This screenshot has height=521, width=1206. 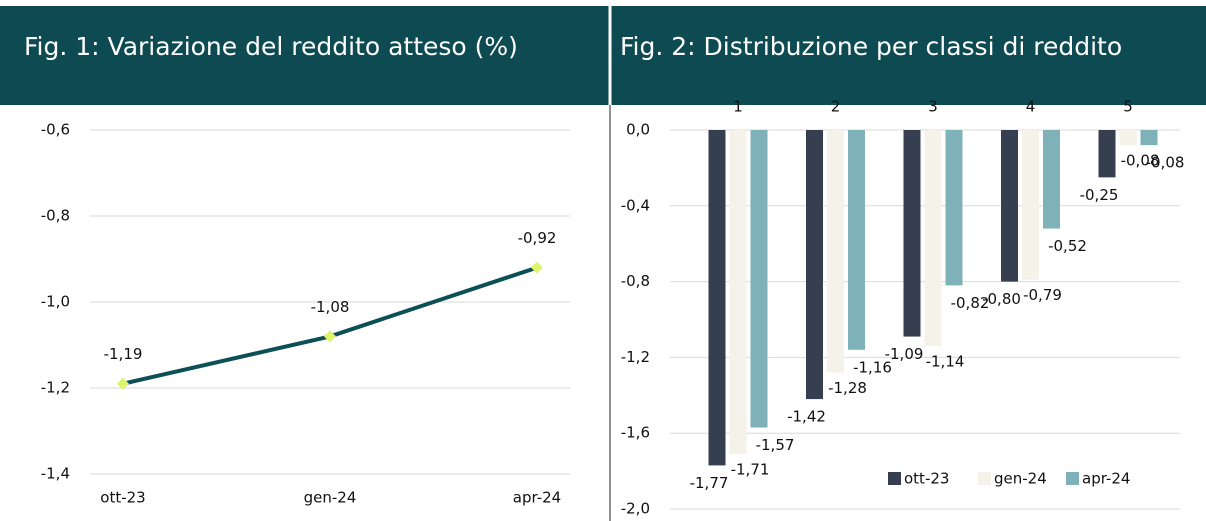 What do you see at coordinates (933, 107) in the screenshot?
I see `x-tick-label: 3` at bounding box center [933, 107].